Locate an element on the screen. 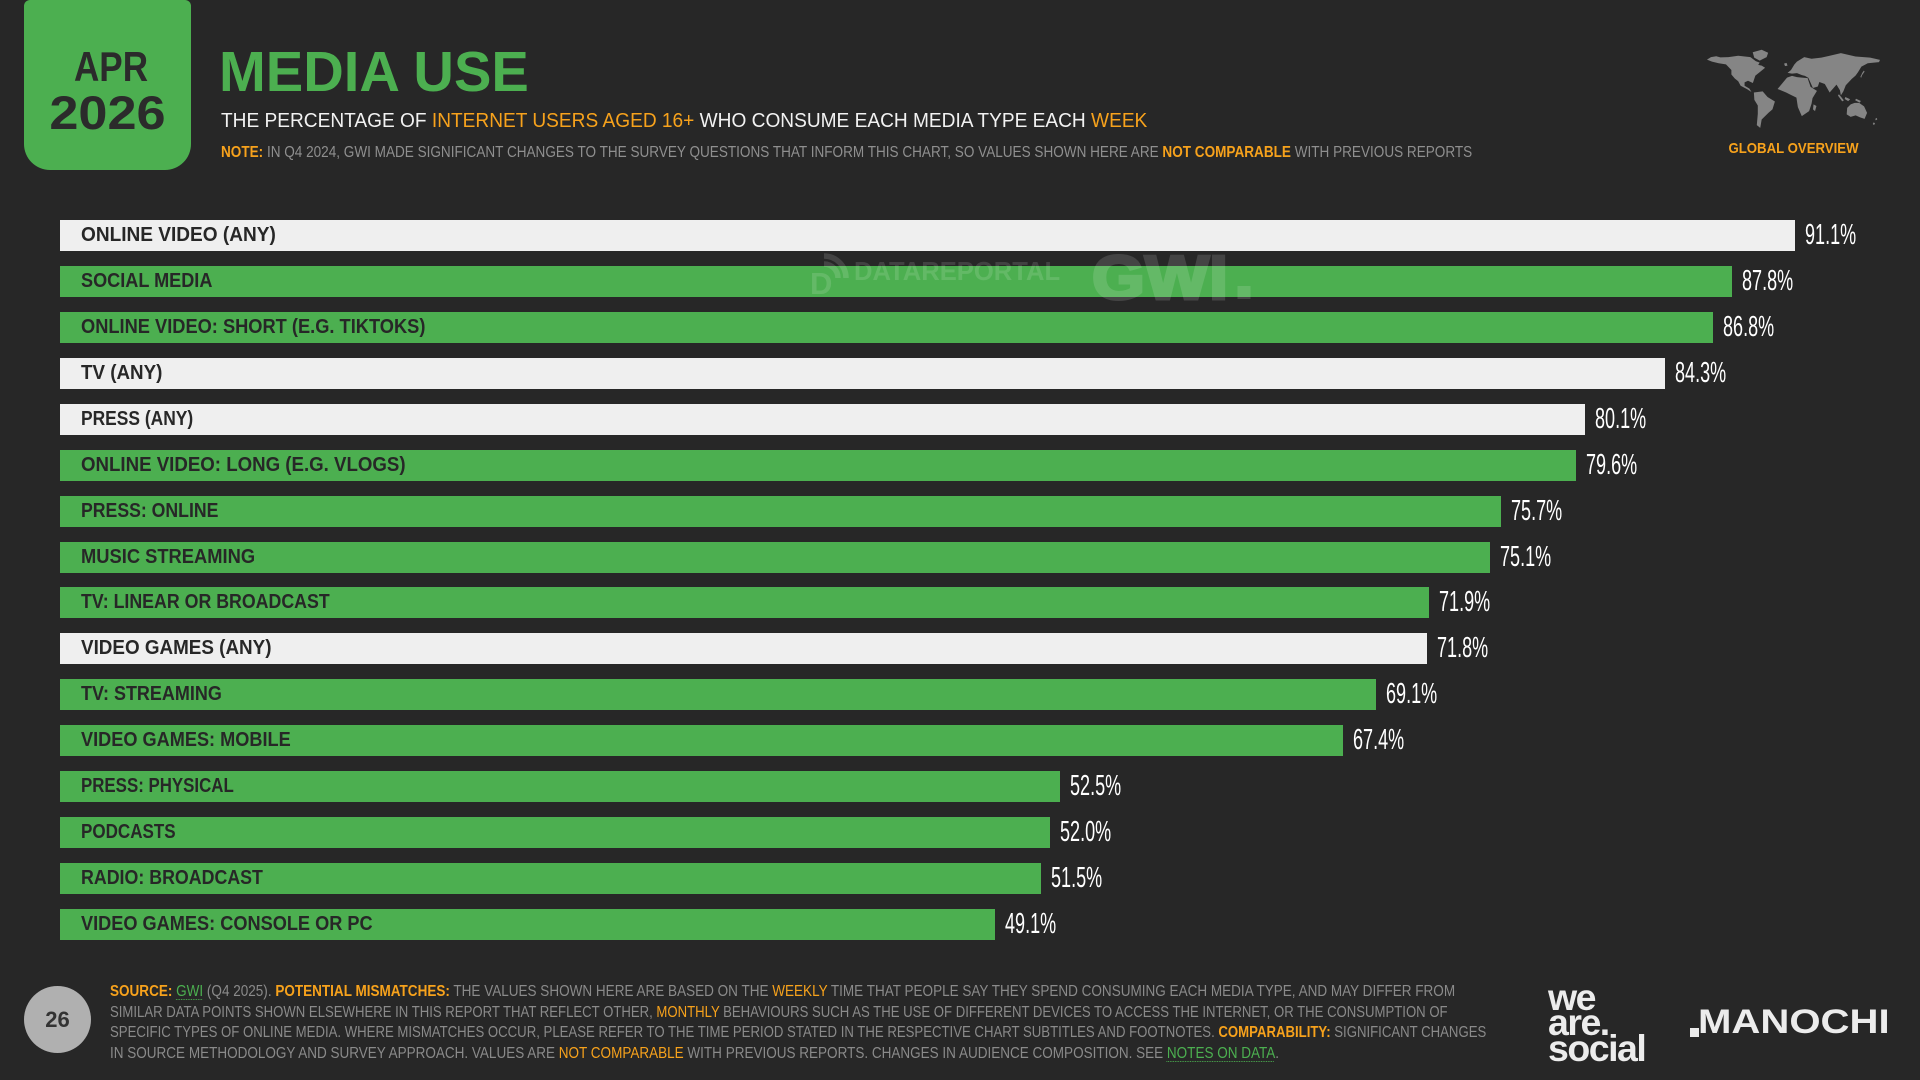  svg-text: GWI is located at coordinates (1160, 278).